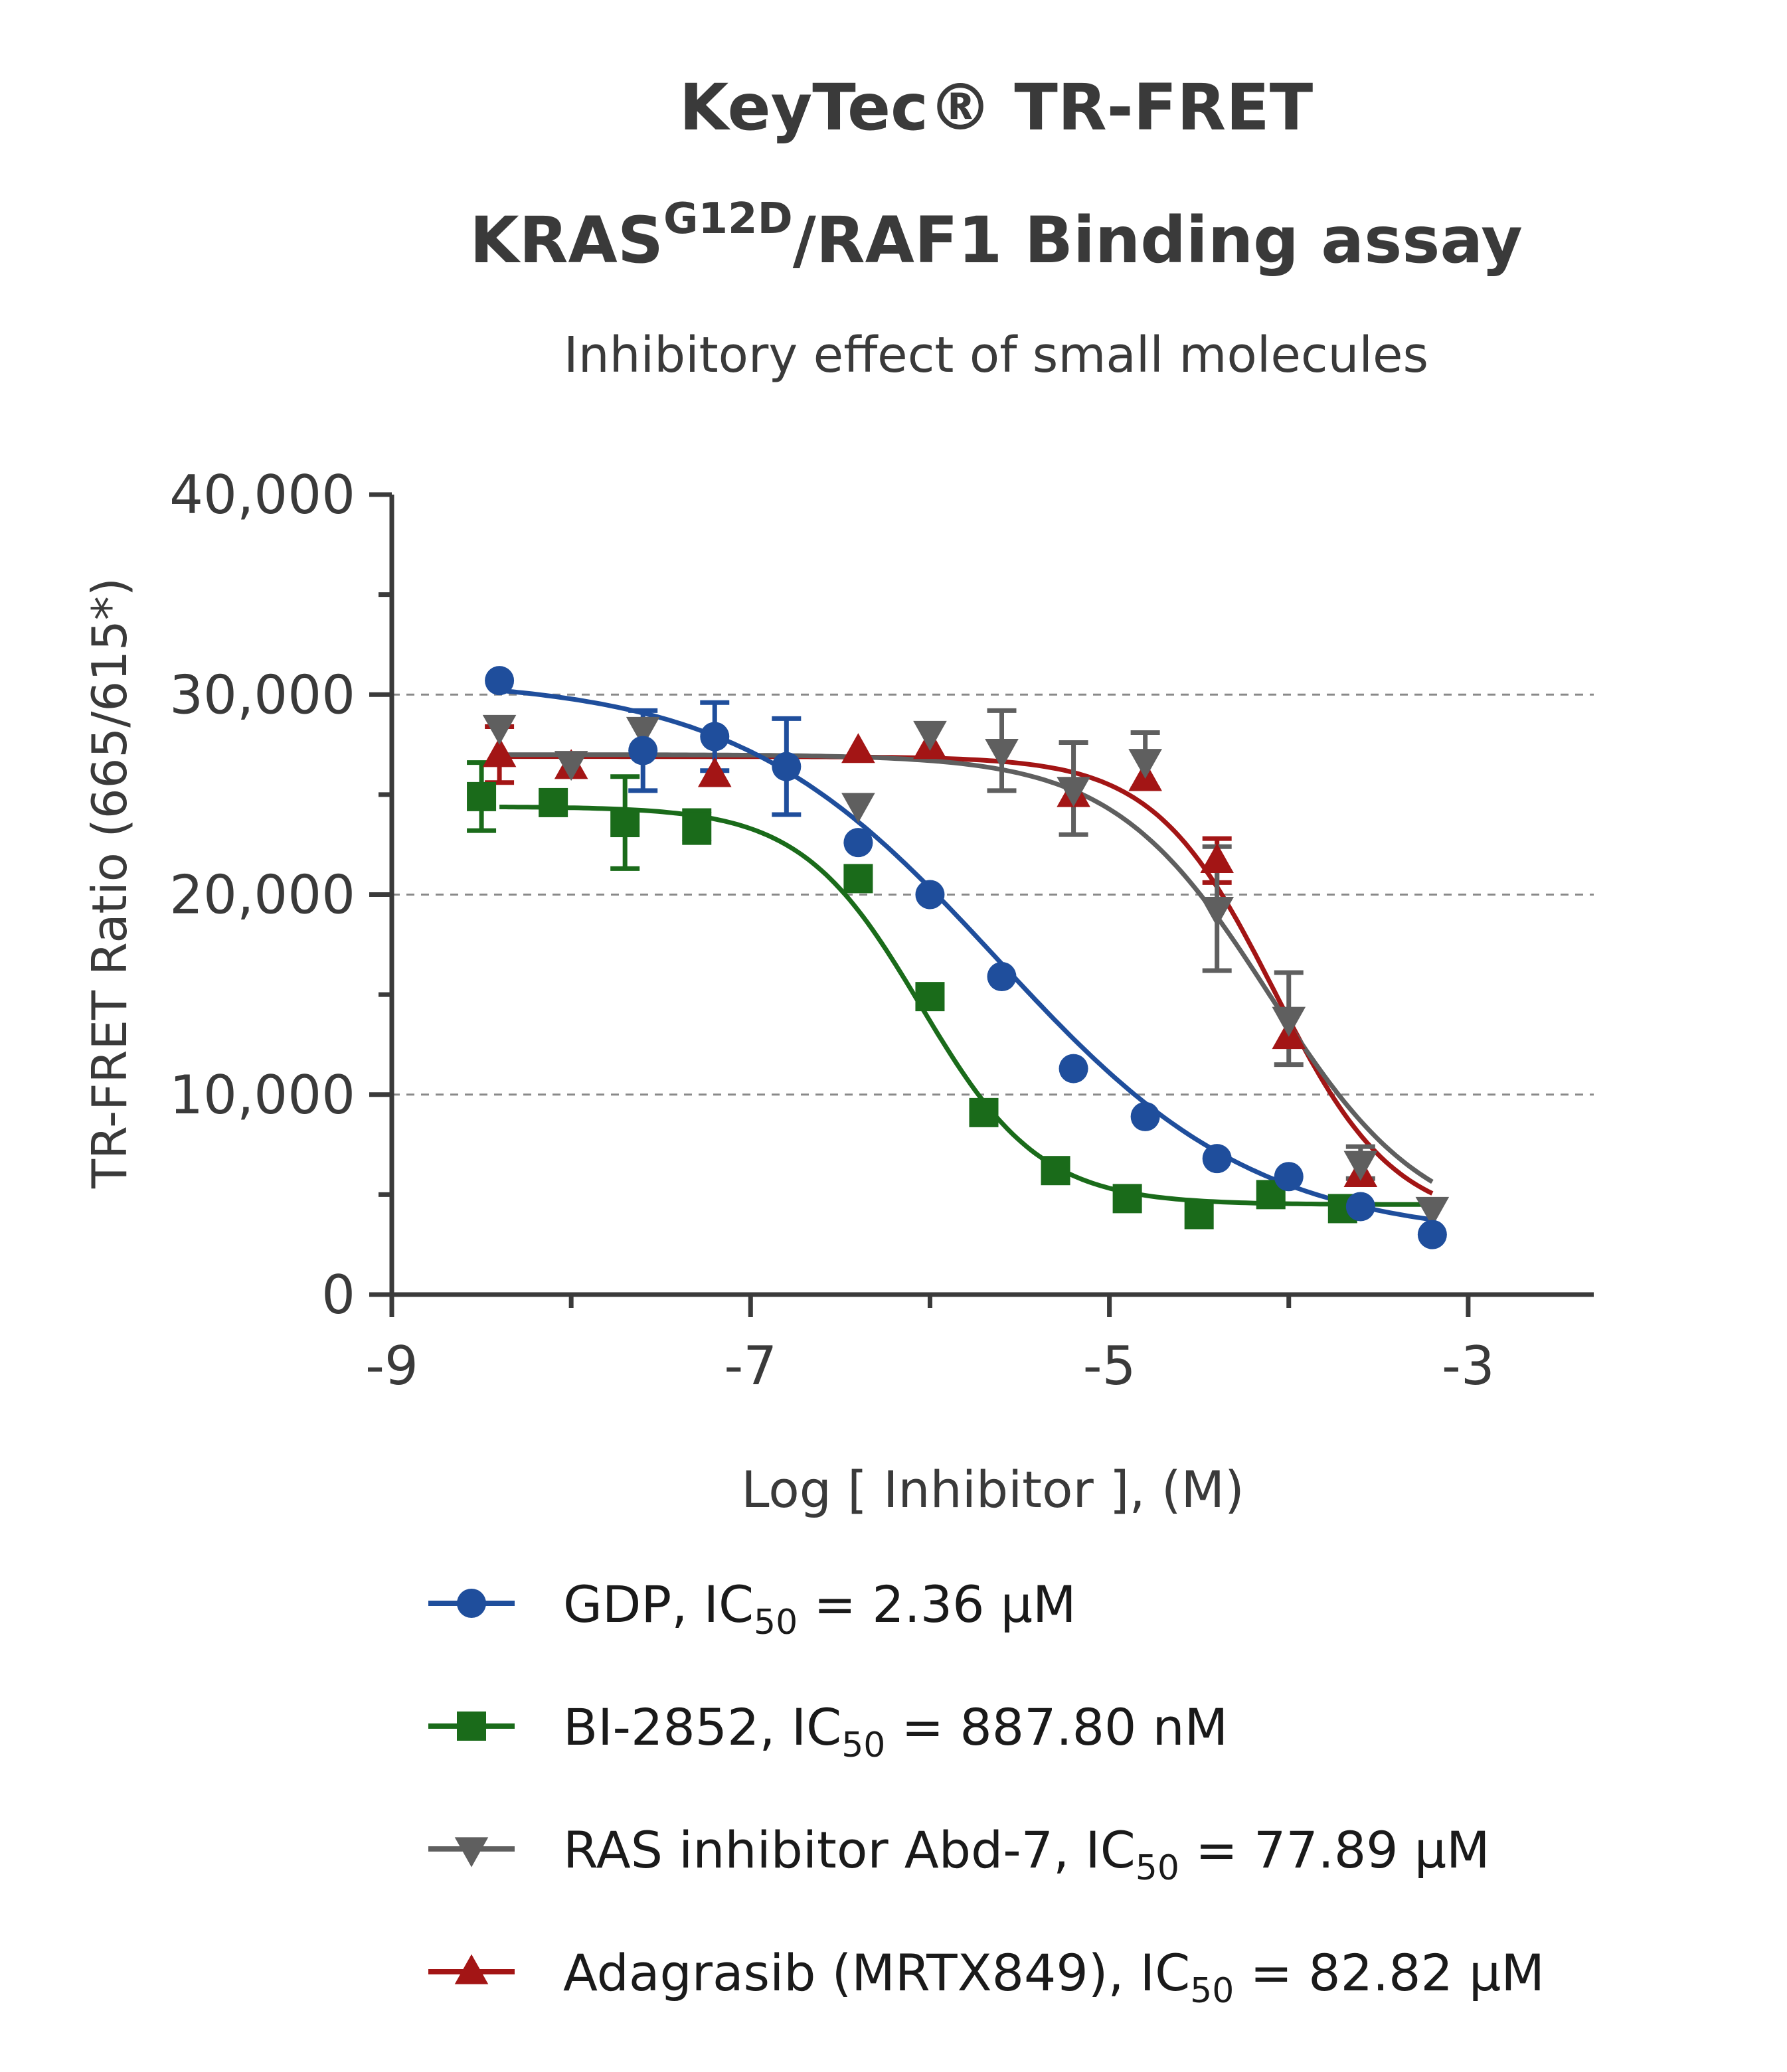  What do you see at coordinates (109, 883) in the screenshot?
I see `y-axis-title: TR-FRET Ratio (665/615*)` at bounding box center [109, 883].